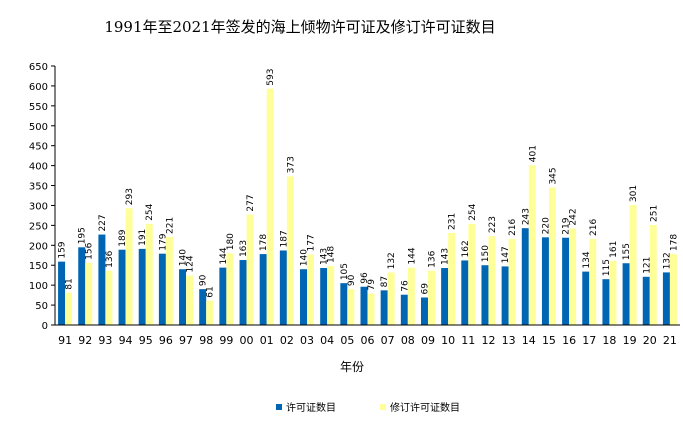 The width and height of the screenshot is (683, 422). Describe the element at coordinates (211, 291) in the screenshot. I see `data-label: 61` at that location.